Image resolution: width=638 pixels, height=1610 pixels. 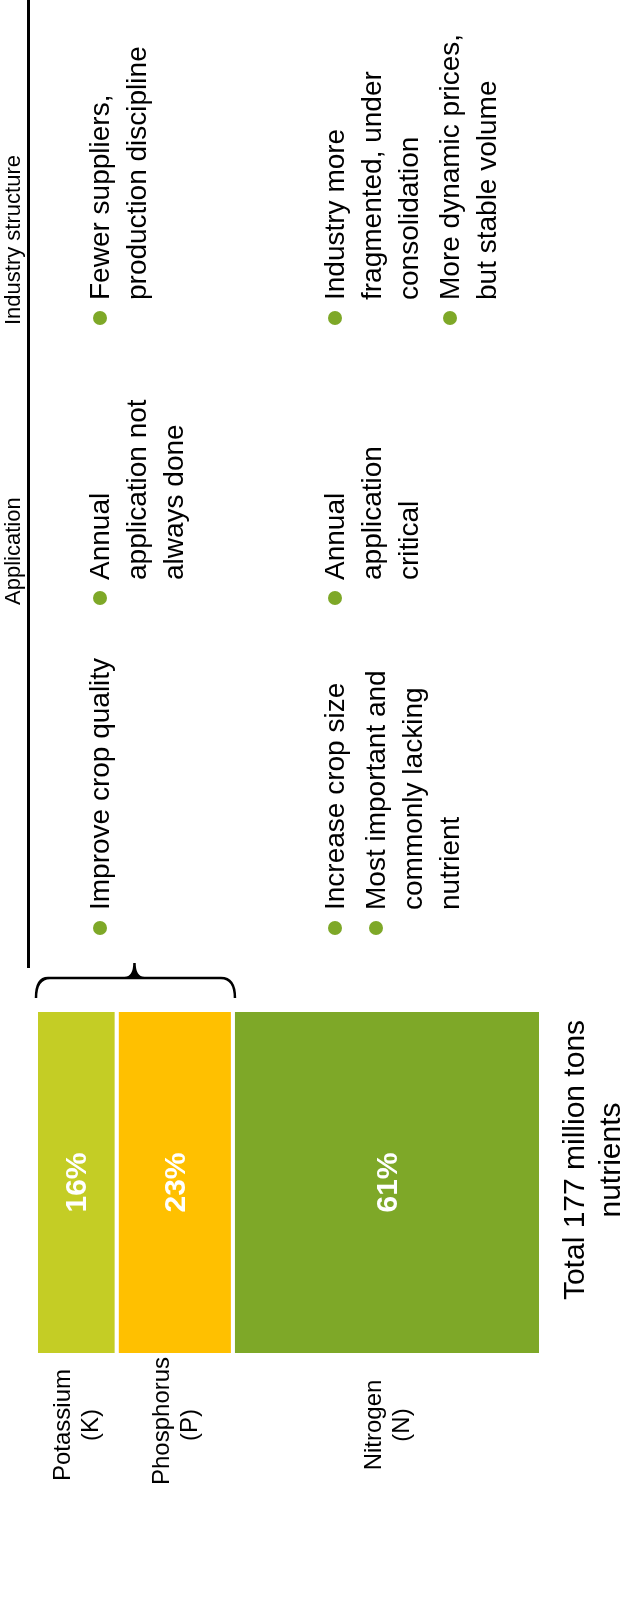 What do you see at coordinates (386, 1425) in the screenshot?
I see `text: Nitrogen (N)` at bounding box center [386, 1425].